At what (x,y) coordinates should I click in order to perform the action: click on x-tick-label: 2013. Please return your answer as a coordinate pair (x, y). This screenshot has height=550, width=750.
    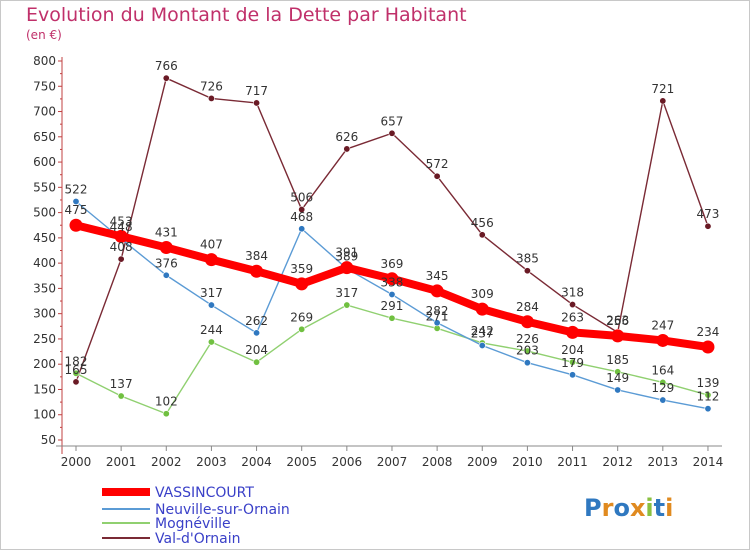
    Looking at the image, I should click on (663, 462).